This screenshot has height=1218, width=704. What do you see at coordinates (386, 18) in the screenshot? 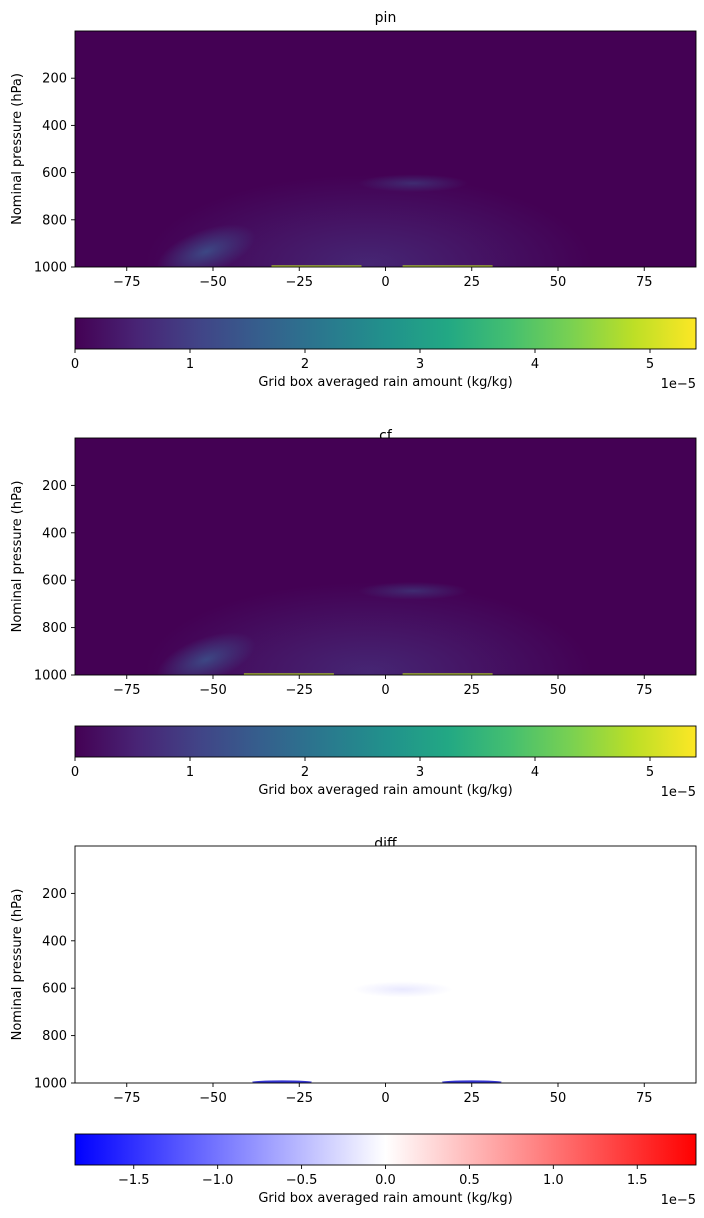
I see `chart-title: pin` at bounding box center [386, 18].